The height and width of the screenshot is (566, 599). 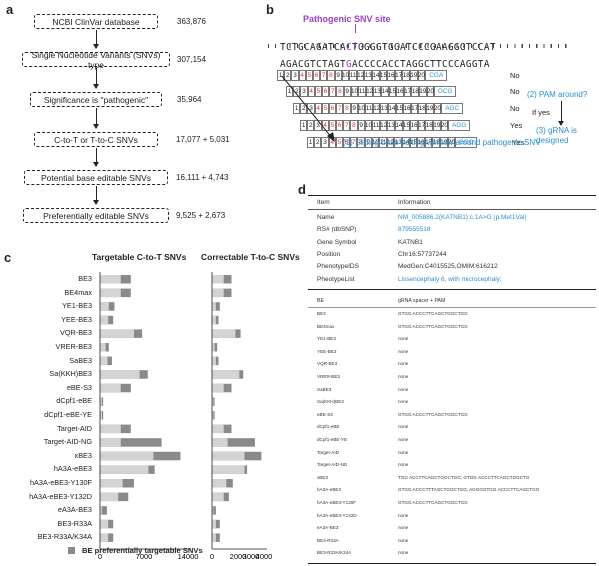 I want to click on category-label: dCpf1-eBE-YE, so click(x=68, y=414).